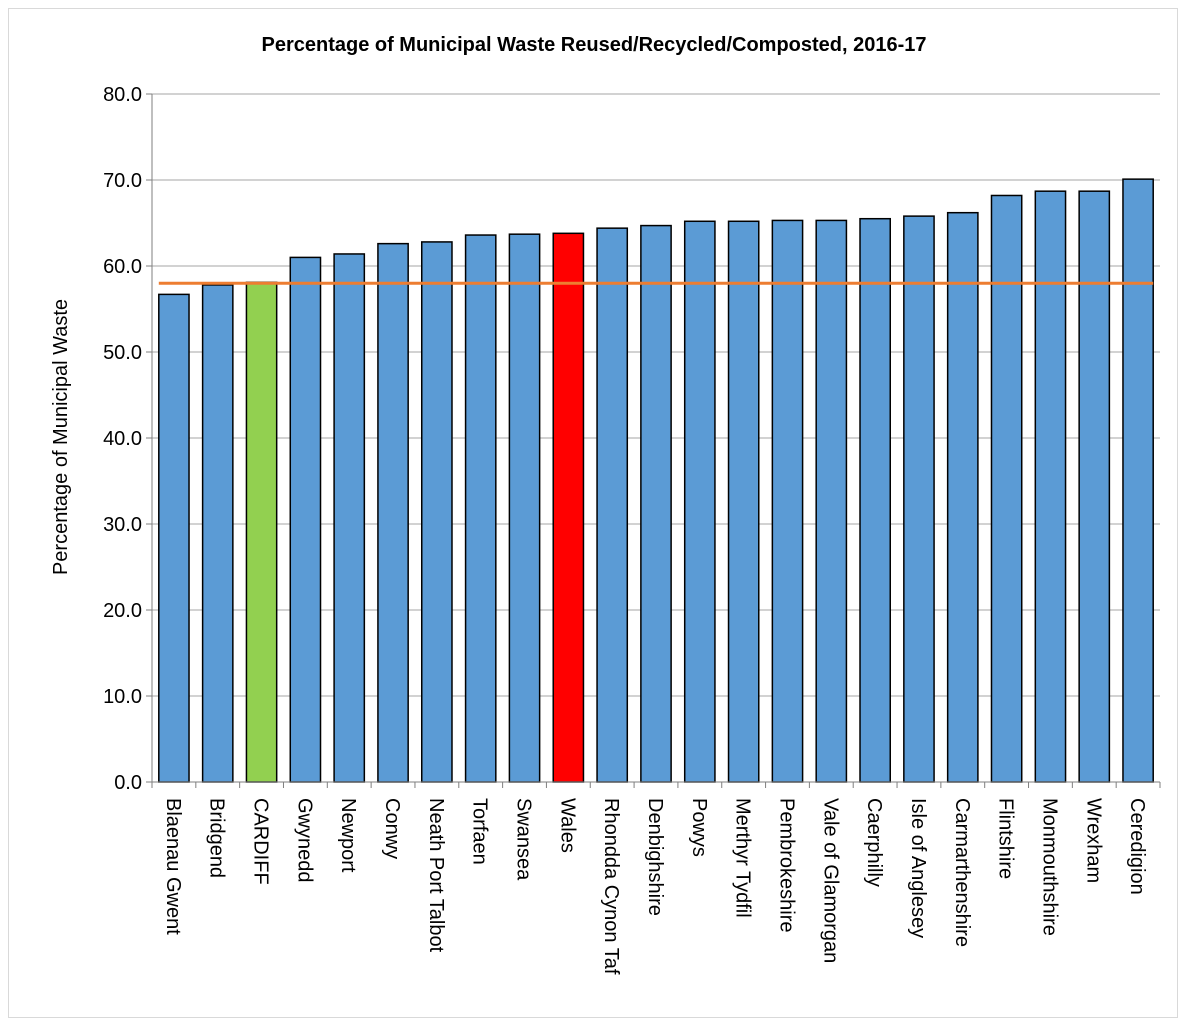 The width and height of the screenshot is (1187, 1026). What do you see at coordinates (174, 538) in the screenshot?
I see `bar-blaenau-gwent` at bounding box center [174, 538].